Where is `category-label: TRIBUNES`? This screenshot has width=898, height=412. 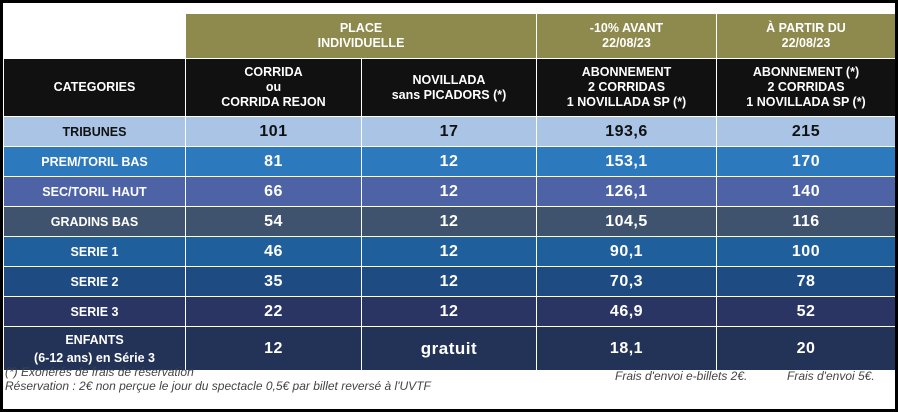 category-label: TRIBUNES is located at coordinates (94, 131).